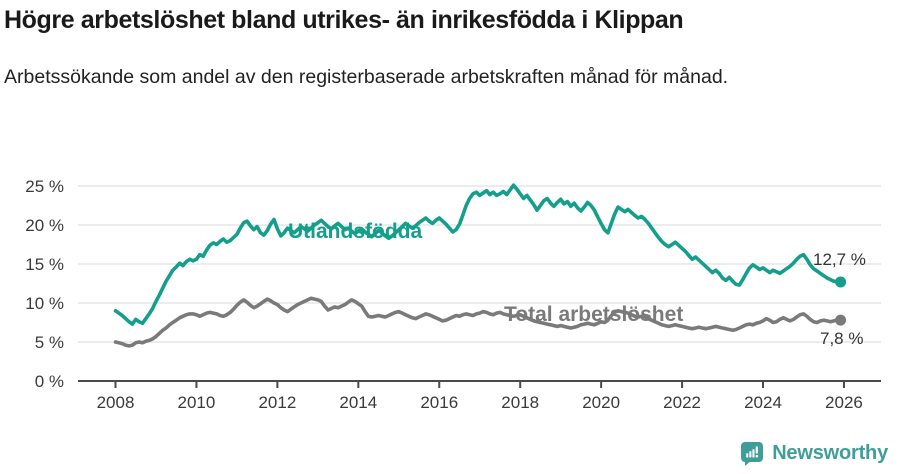 The width and height of the screenshot is (900, 474). What do you see at coordinates (752, 454) in the screenshot?
I see `newsworthy-bubble-icon` at bounding box center [752, 454].